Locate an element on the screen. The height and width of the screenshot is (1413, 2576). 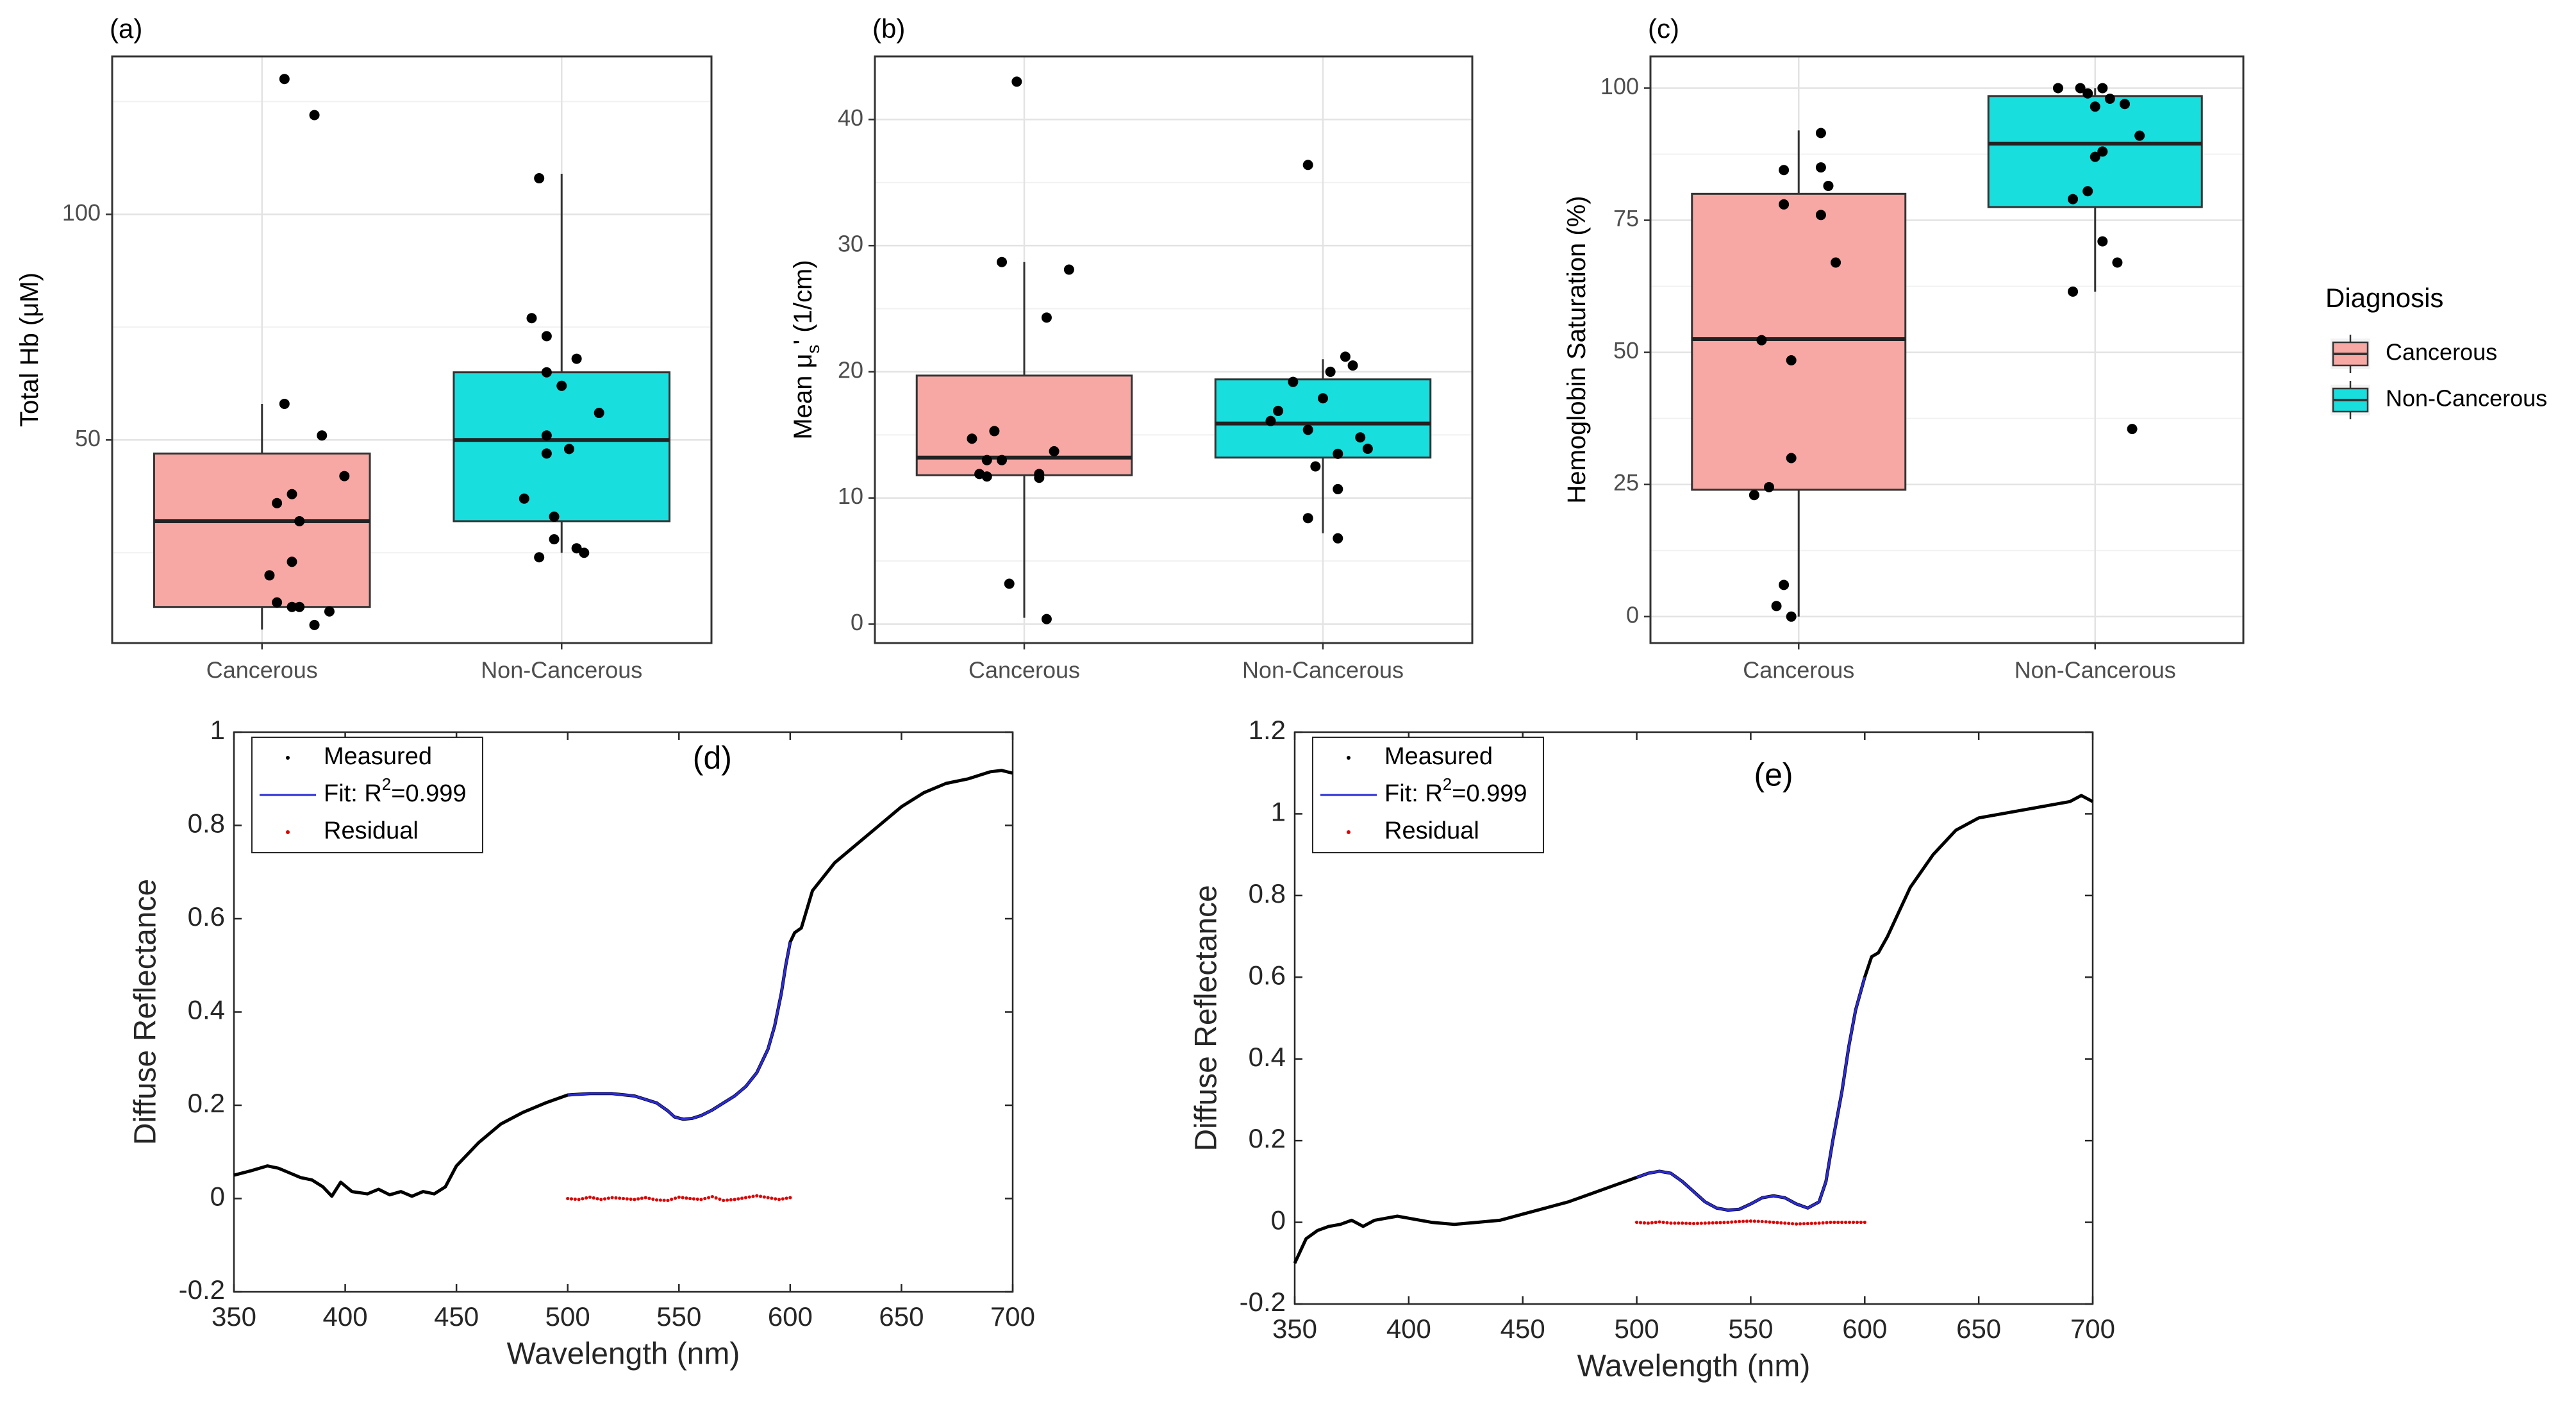
y-tick-label: 30 is located at coordinates (851, 244).